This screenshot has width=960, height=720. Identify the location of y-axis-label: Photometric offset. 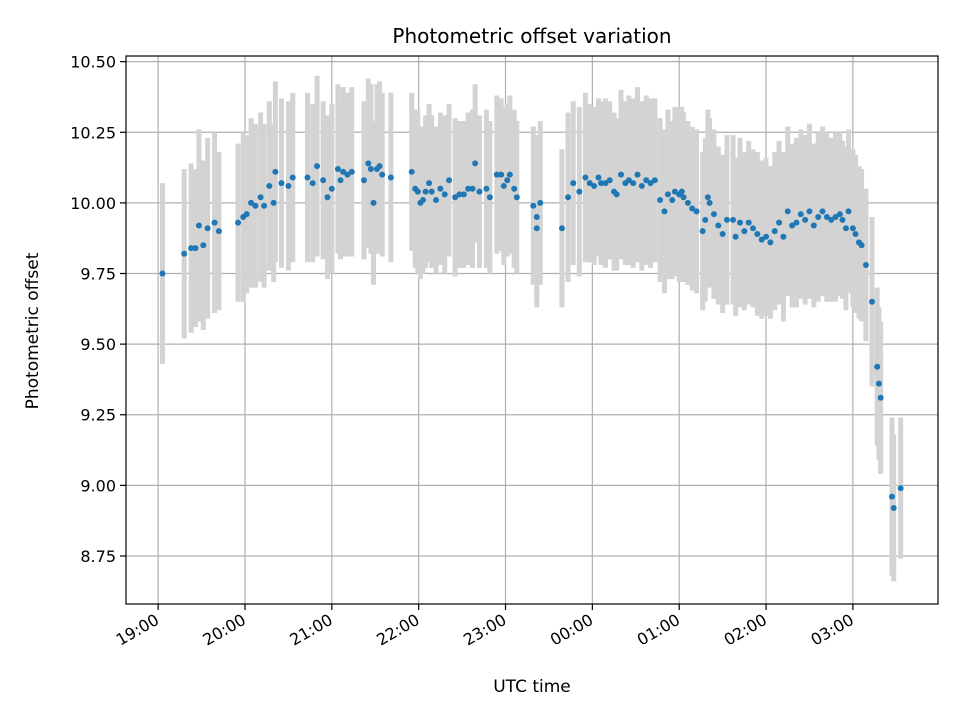
(33, 330).